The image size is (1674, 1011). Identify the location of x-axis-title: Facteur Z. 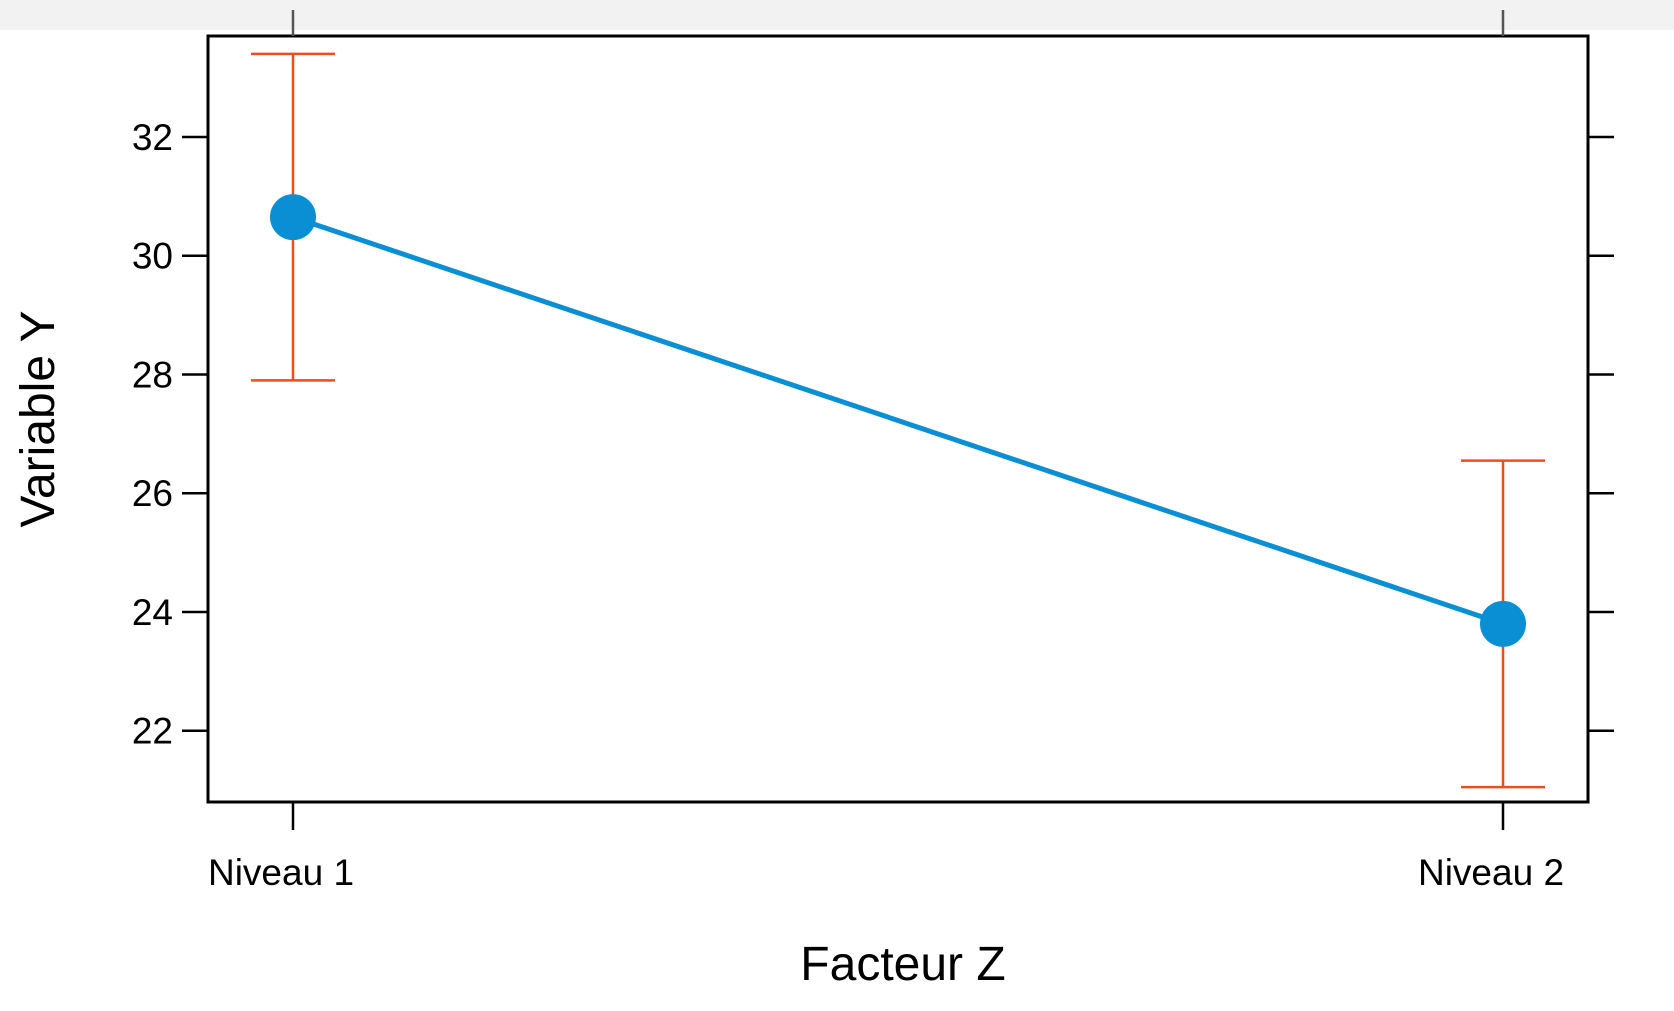
(902, 964).